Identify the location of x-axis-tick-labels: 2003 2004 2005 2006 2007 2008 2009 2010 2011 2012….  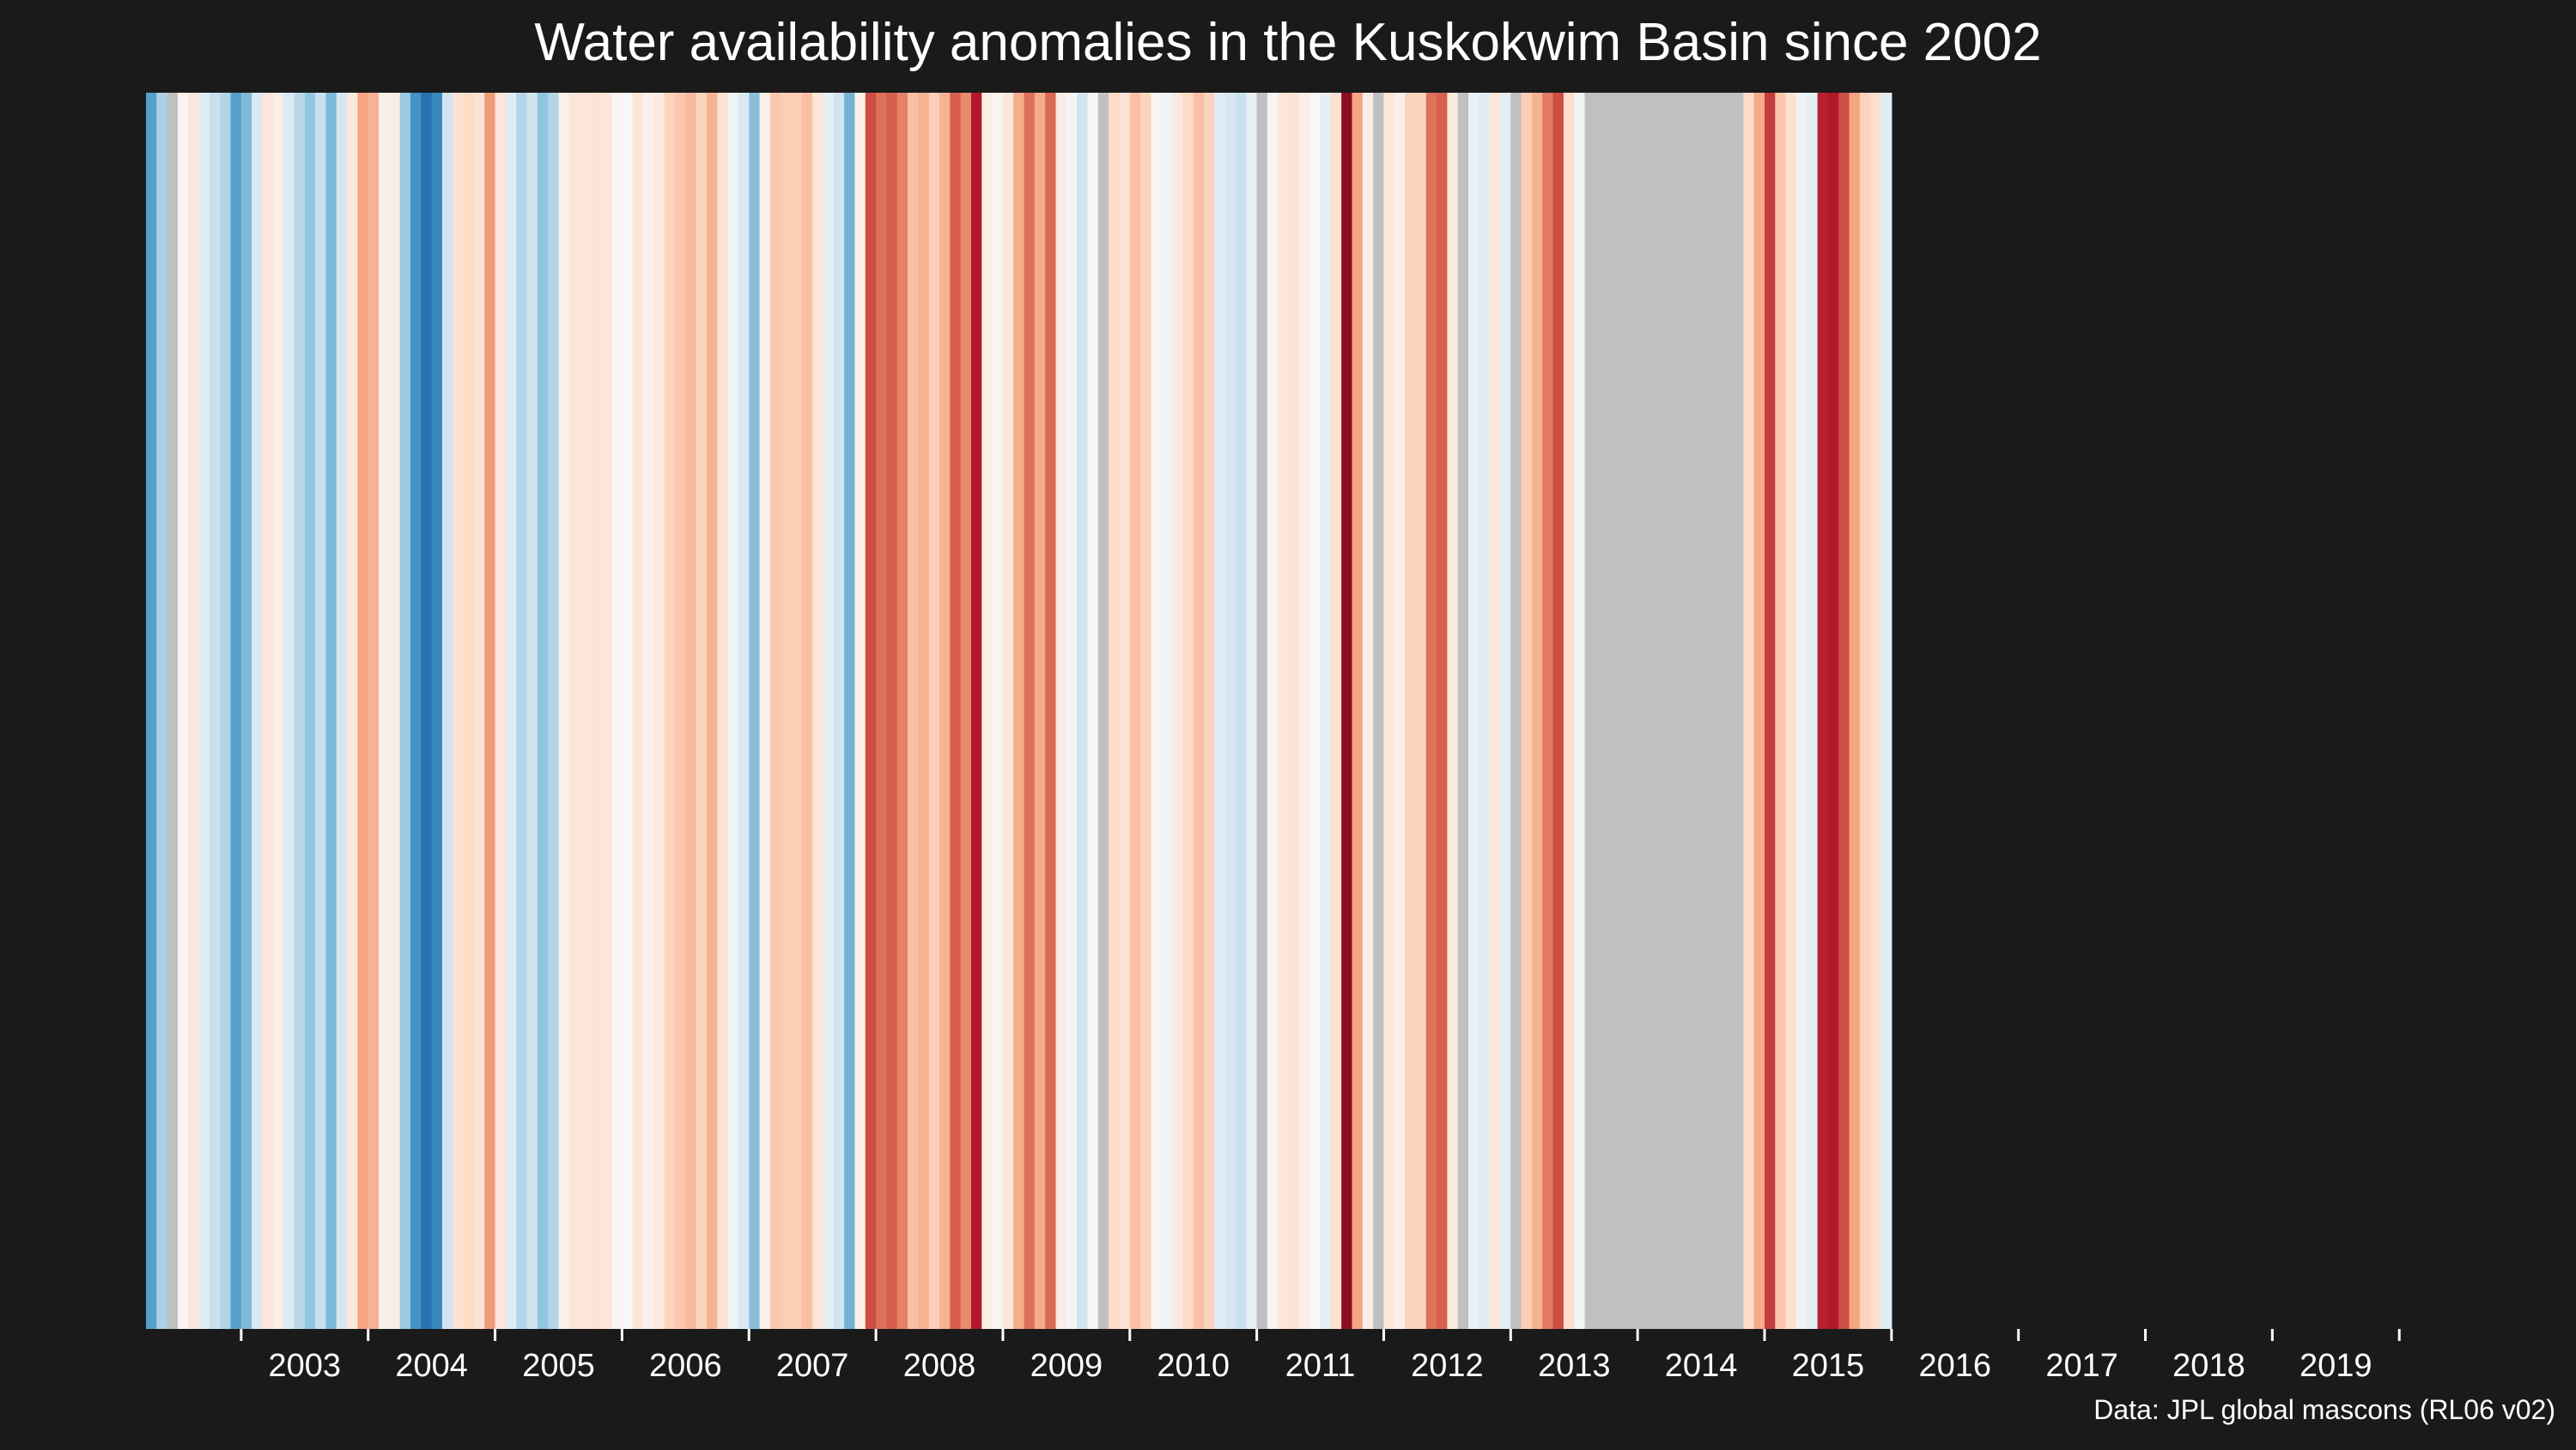
(1320, 1366).